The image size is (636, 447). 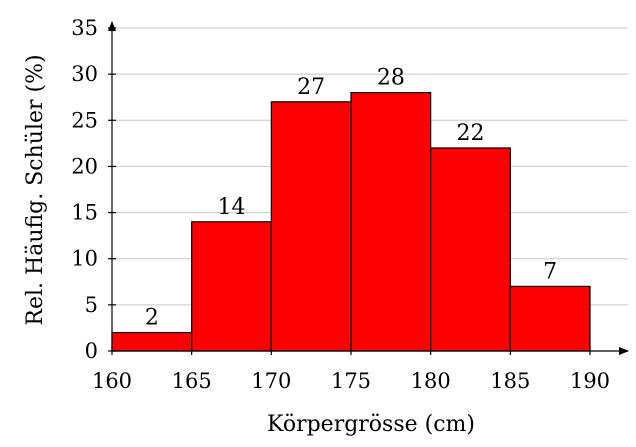 I want to click on data-label-4: 22, so click(x=471, y=133).